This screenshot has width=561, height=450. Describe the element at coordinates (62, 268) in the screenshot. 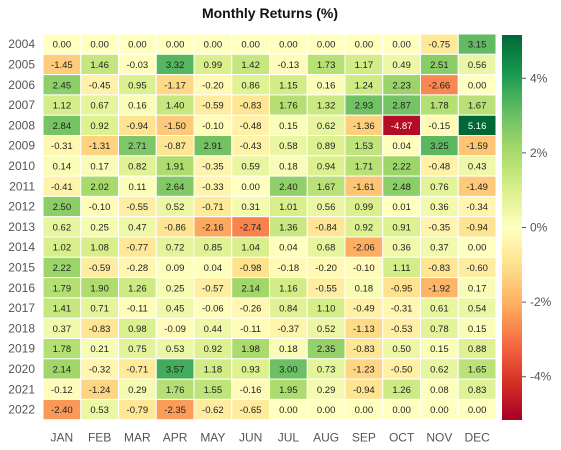

I see `cell-value-label: 2.22` at that location.